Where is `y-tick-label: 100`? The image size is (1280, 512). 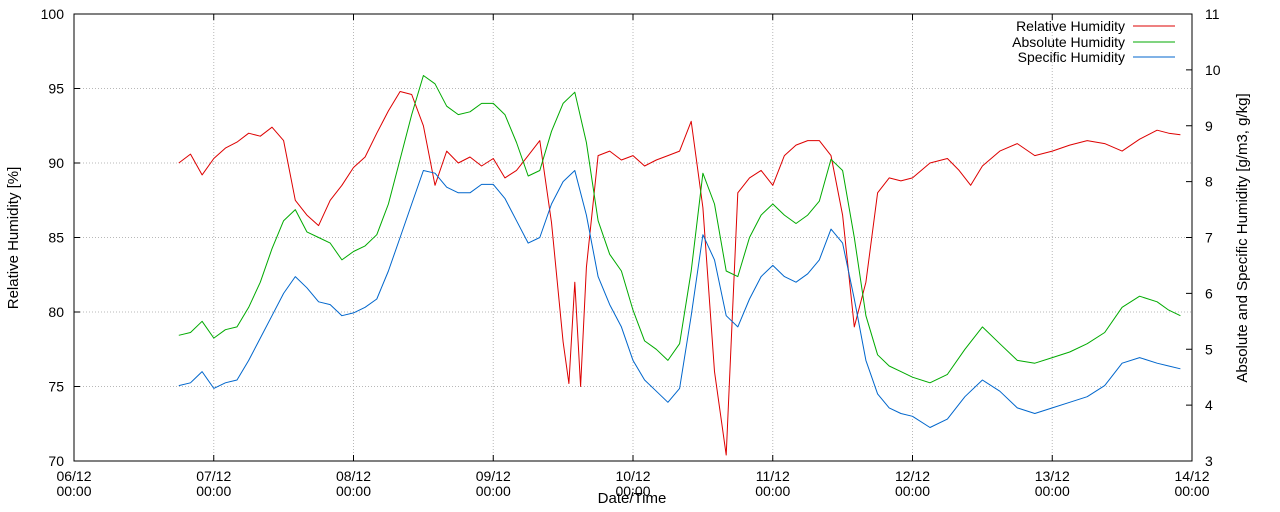
y-tick-label: 100 is located at coordinates (53, 14).